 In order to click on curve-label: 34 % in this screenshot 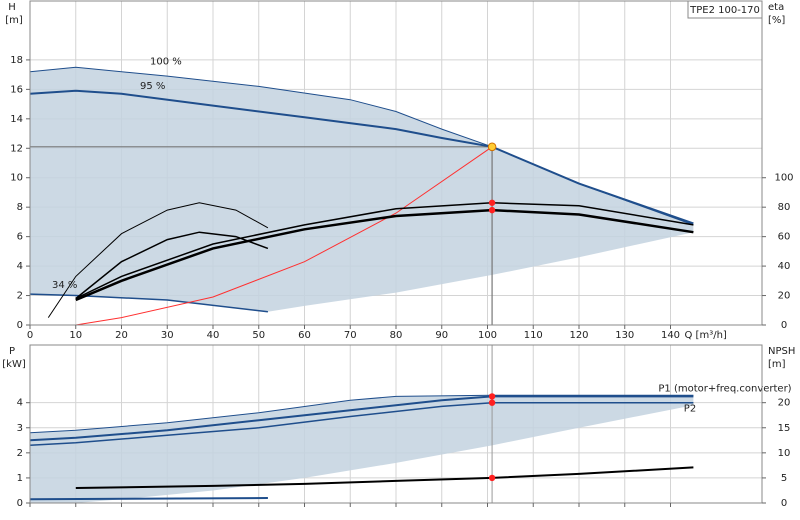, I will do `click(64, 285)`.